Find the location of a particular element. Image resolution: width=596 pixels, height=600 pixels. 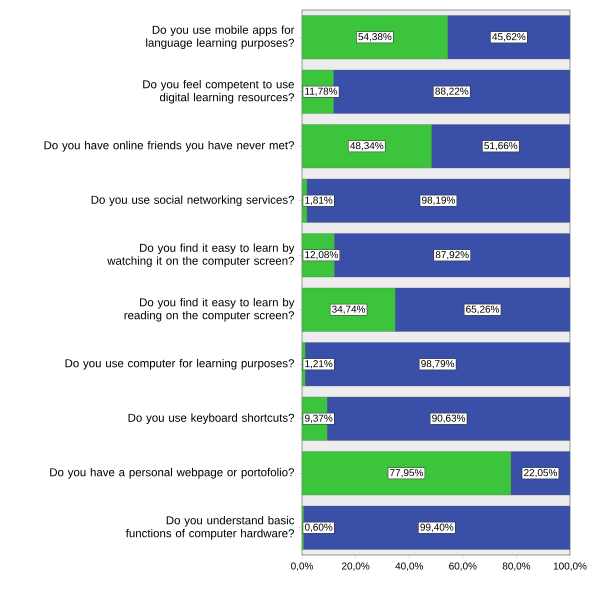

y-tick-label: Do you use social networking services? is located at coordinates (193, 200).